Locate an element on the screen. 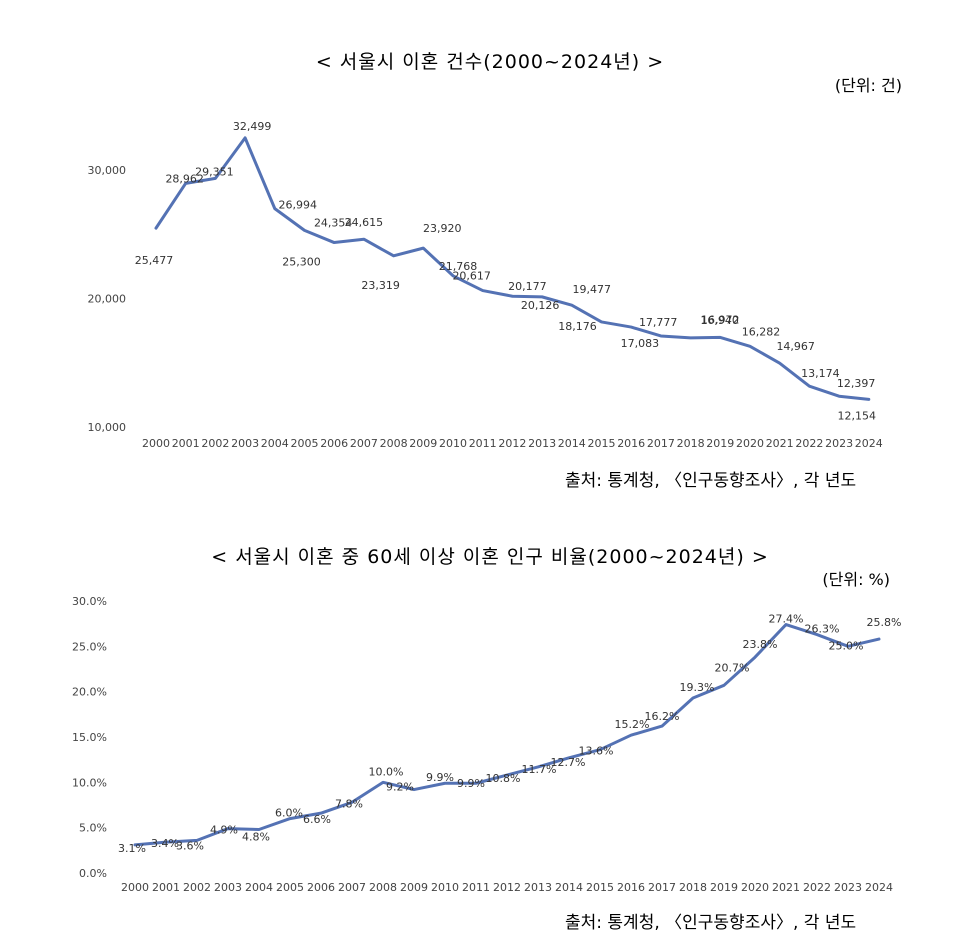  data-label: 9.2% is located at coordinates (400, 787).